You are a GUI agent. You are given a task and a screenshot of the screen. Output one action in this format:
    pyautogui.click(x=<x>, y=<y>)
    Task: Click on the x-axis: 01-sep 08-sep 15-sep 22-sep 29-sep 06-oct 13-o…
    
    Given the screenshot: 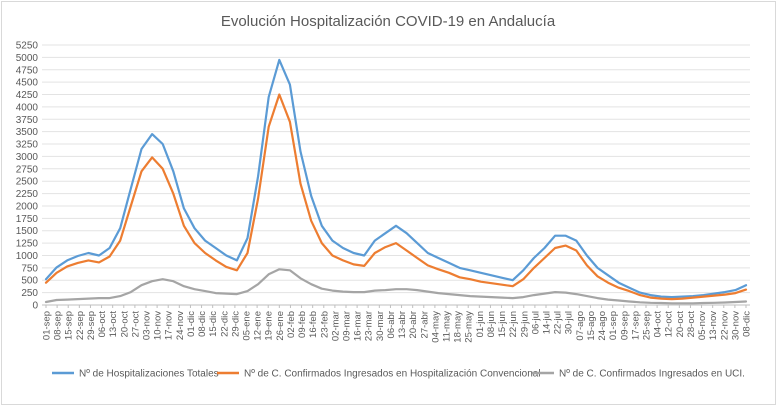 What is the action you would take?
    pyautogui.click(x=397, y=324)
    